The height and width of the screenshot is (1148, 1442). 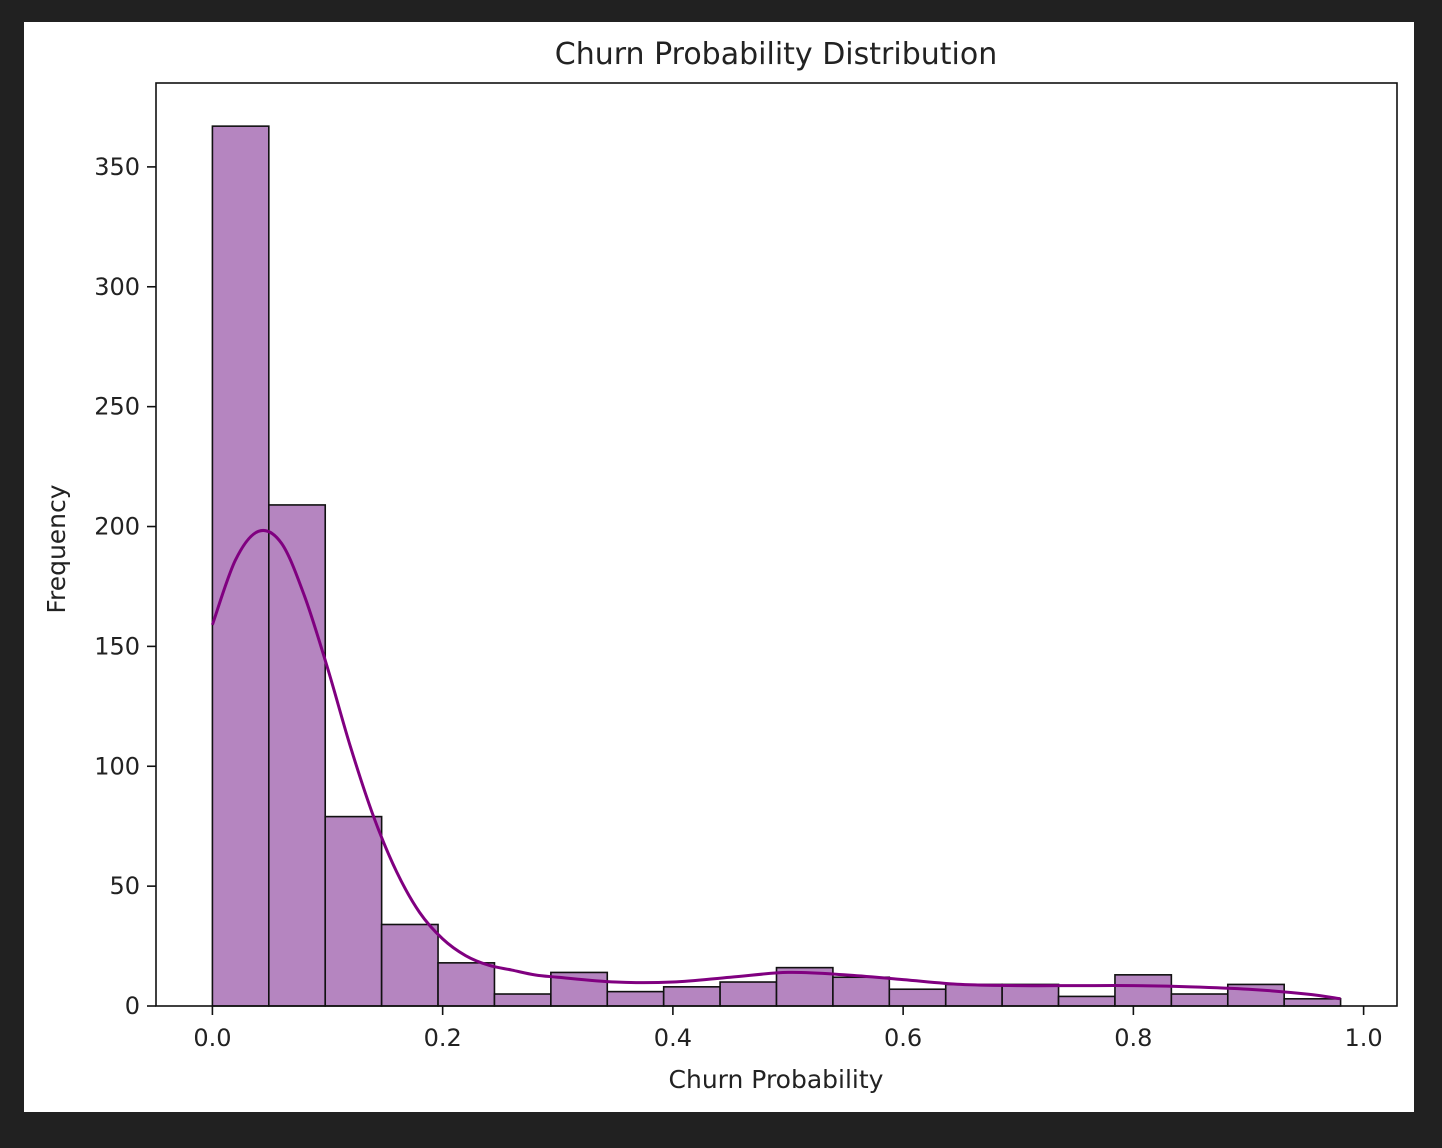 What do you see at coordinates (117, 527) in the screenshot?
I see `y-tick-label: 200` at bounding box center [117, 527].